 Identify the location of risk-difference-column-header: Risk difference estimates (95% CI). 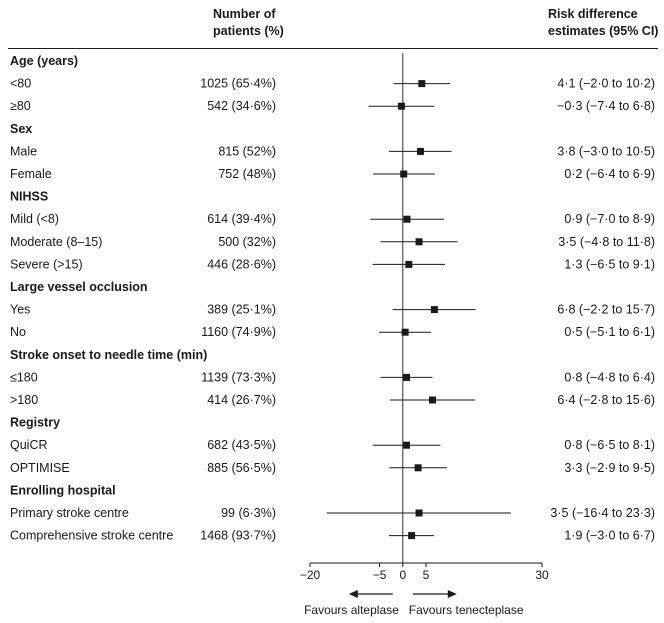
(603, 23).